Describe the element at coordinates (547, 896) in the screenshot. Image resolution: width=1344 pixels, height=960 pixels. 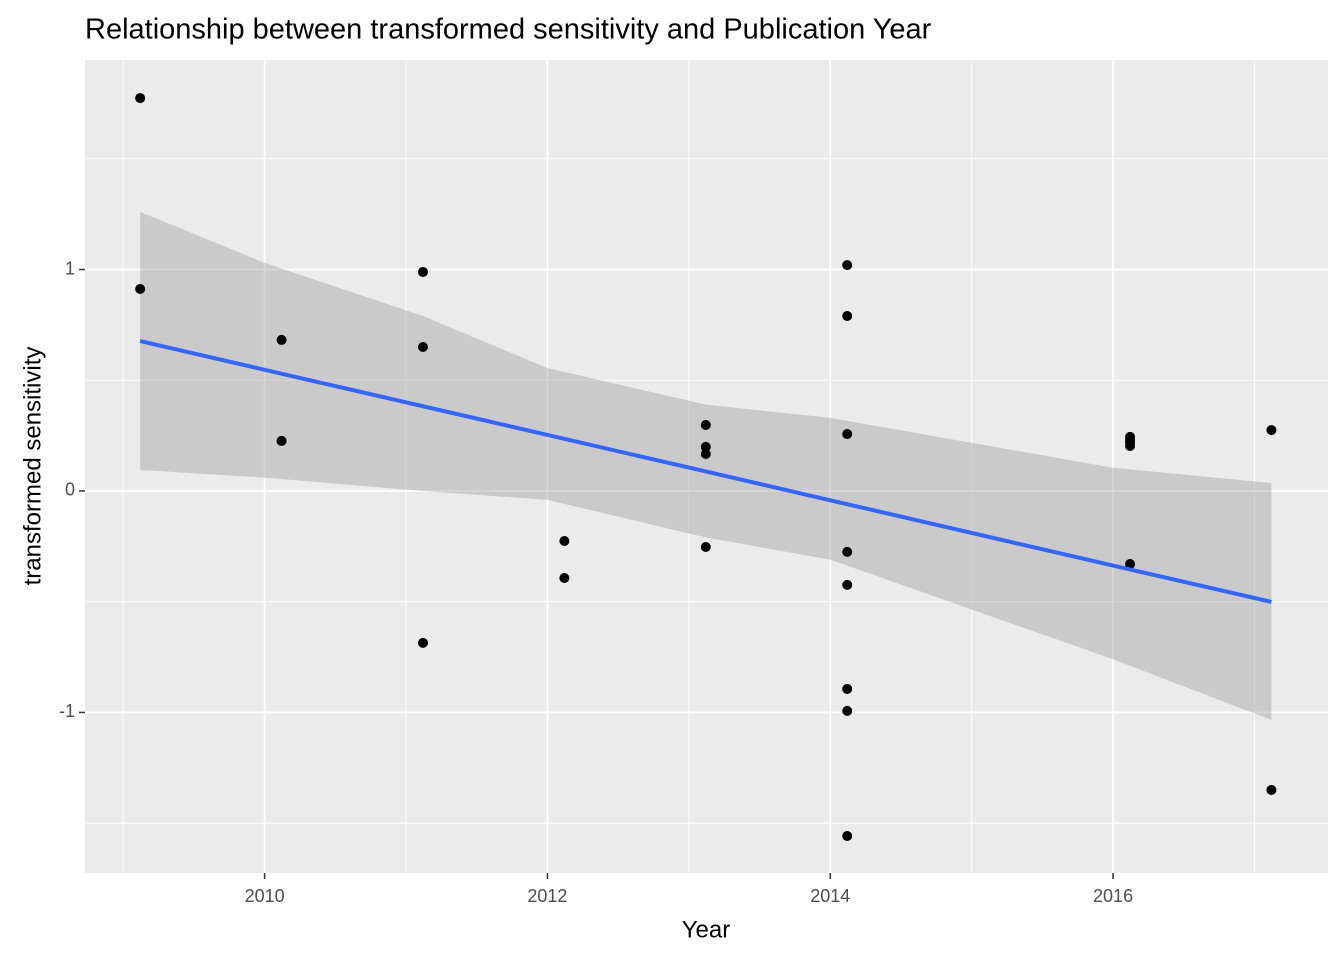
I see `x-tick-label: 2012` at that location.